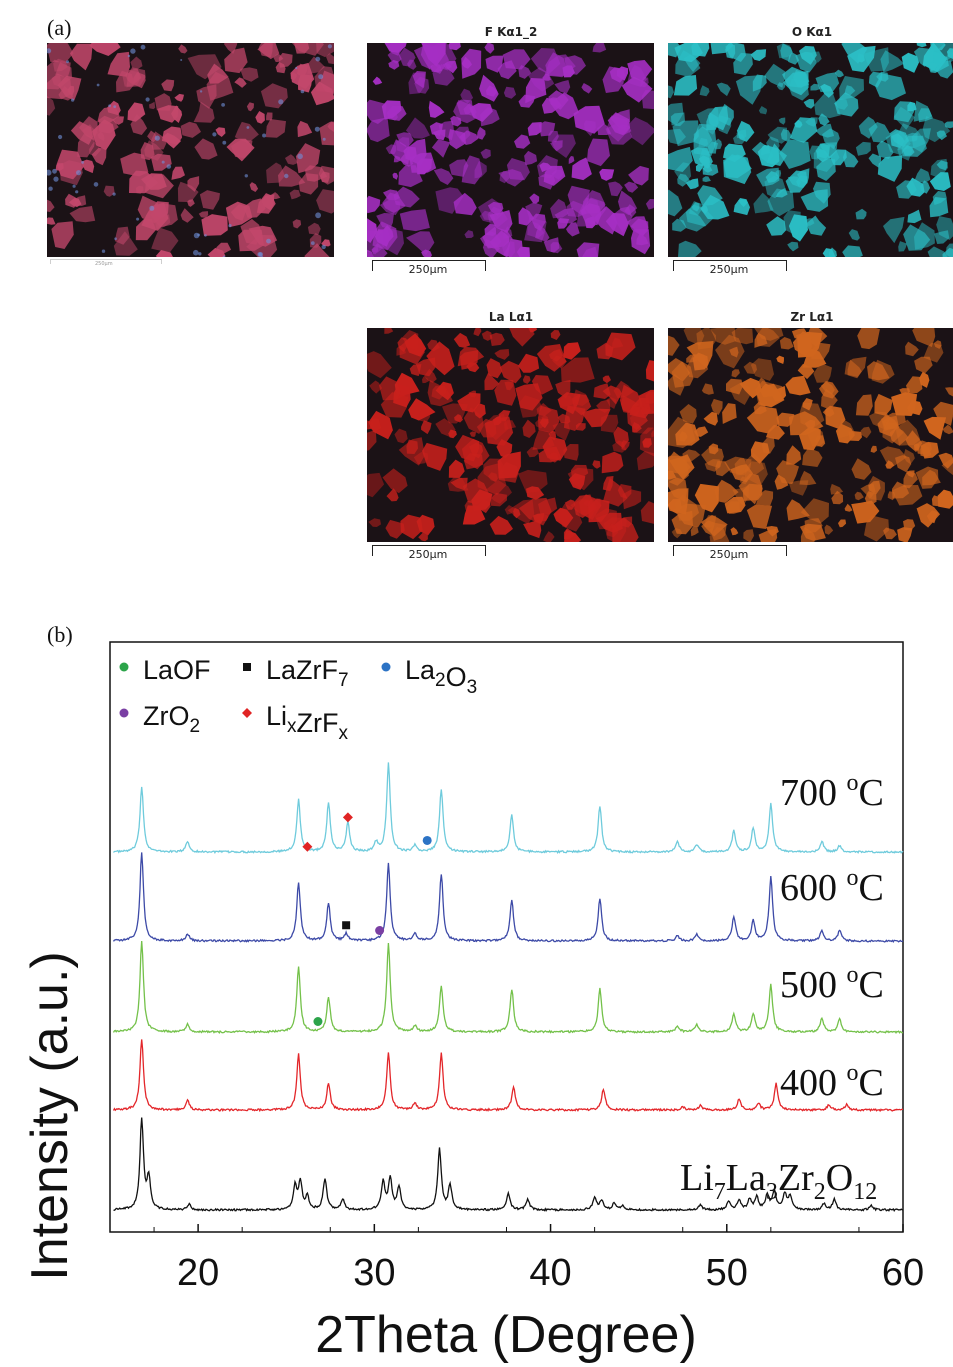 The image size is (953, 1367). What do you see at coordinates (198, 1273) in the screenshot?
I see `x-tick-label-0: 20` at bounding box center [198, 1273].